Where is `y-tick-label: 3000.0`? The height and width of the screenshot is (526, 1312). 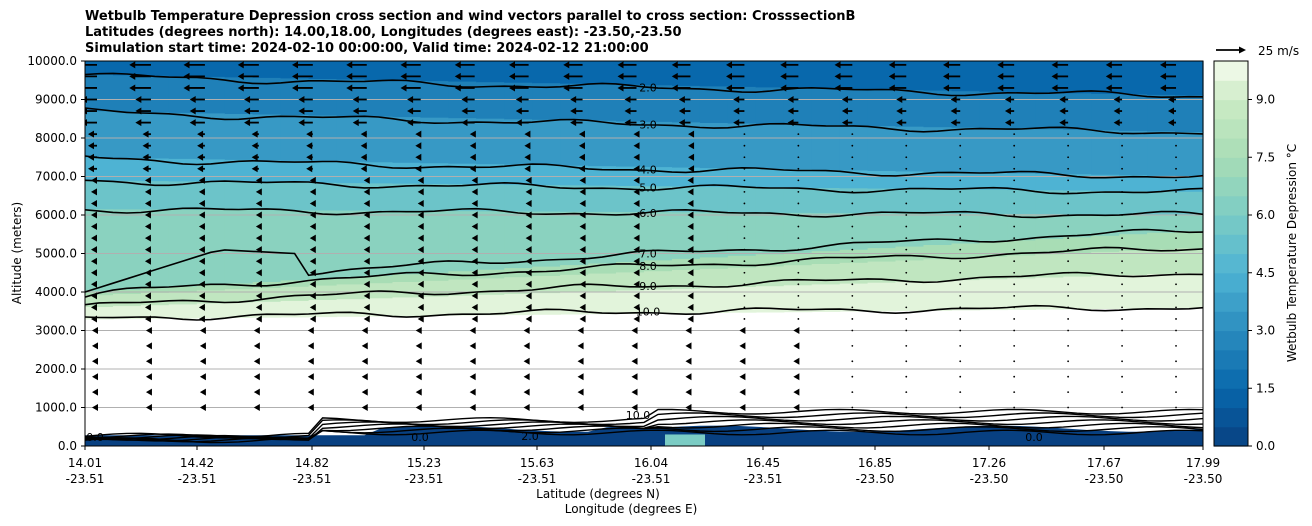
y-tick-label: 3000.0 is located at coordinates (56, 331).